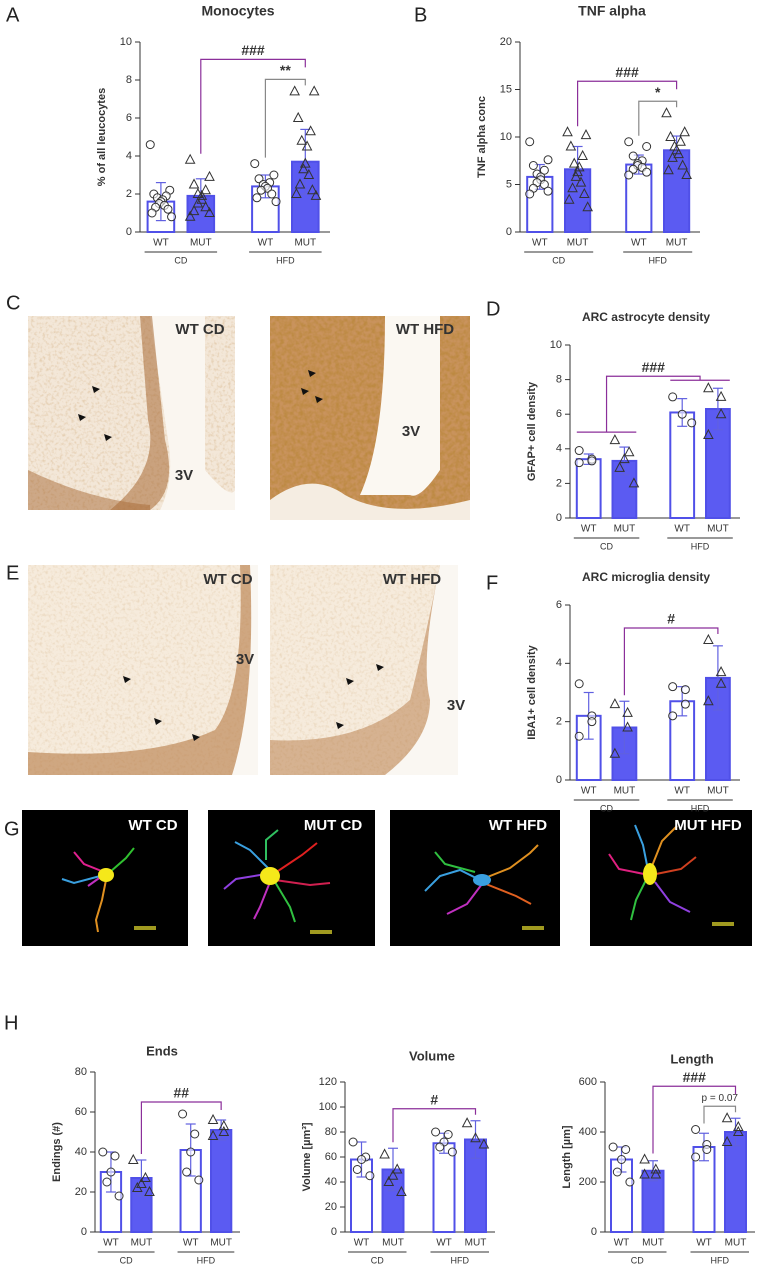 Image resolution: width=767 pixels, height=1287 pixels. What do you see at coordinates (612, 11) in the screenshot?
I see `chart-title: TNF alpha` at bounding box center [612, 11].